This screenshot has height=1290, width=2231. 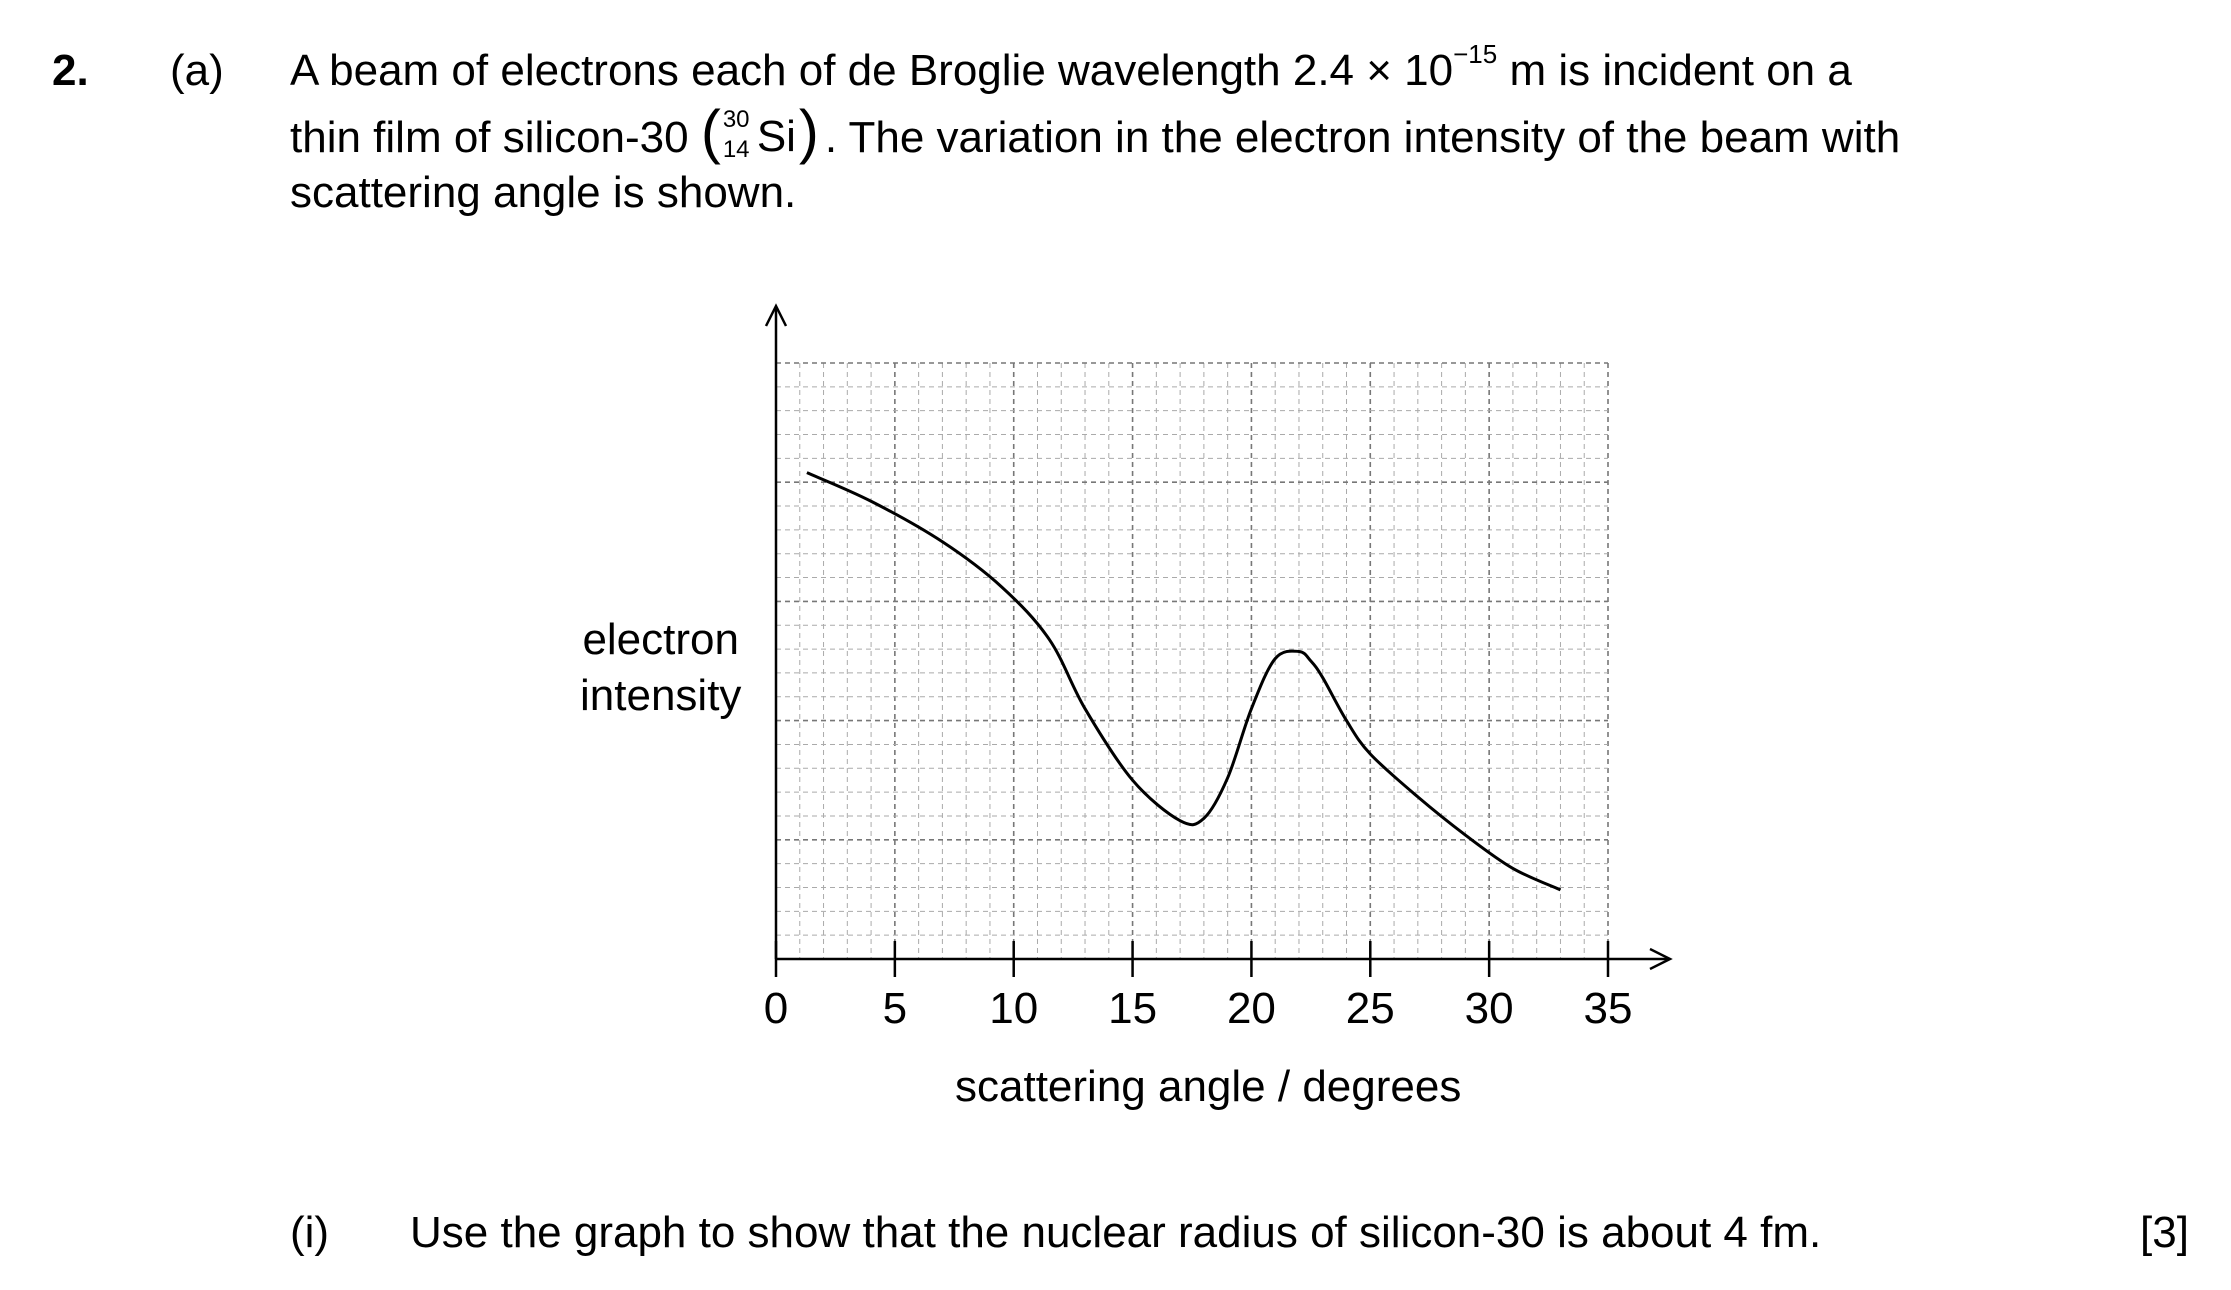 What do you see at coordinates (1608, 1008) in the screenshot?
I see `x-tick-label: 35` at bounding box center [1608, 1008].